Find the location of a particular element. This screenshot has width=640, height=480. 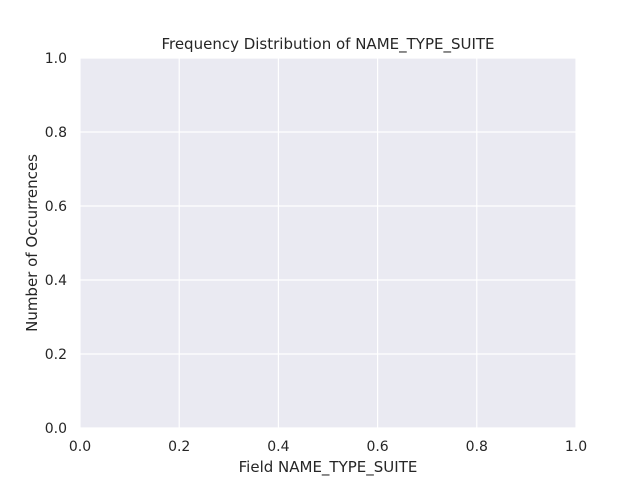

x-tick-label: 0.4 is located at coordinates (278, 447).